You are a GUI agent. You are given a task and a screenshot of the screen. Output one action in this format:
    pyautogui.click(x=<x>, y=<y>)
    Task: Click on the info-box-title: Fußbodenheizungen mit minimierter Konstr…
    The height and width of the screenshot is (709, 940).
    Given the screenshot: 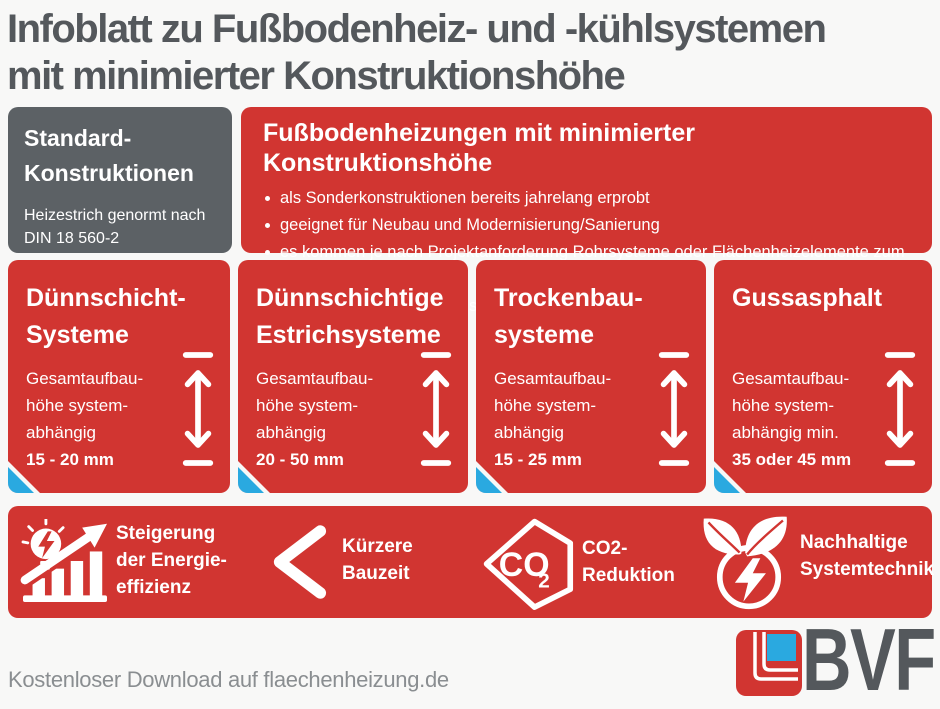 What is the action you would take?
    pyautogui.click(x=479, y=148)
    